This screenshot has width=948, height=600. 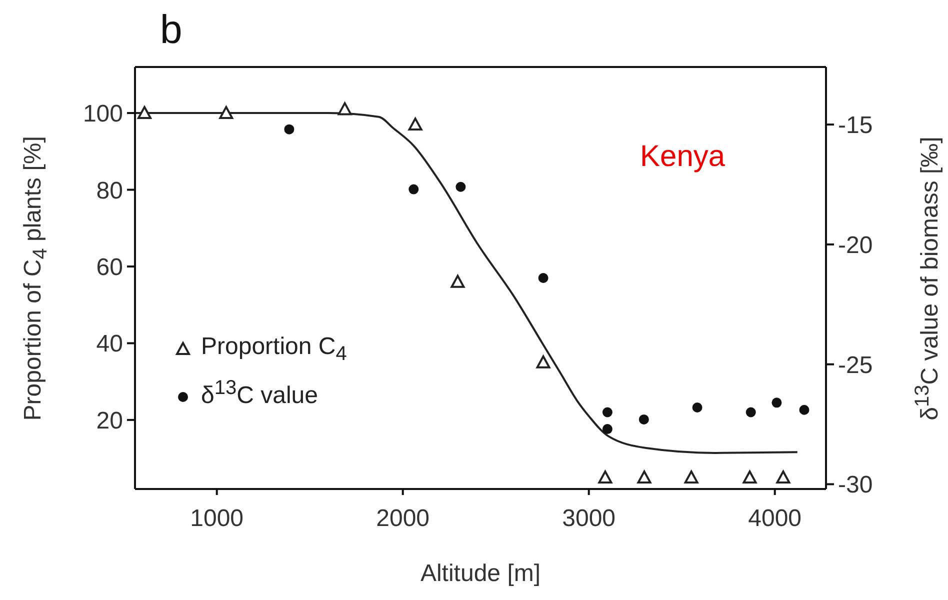 I want to click on annotation: Kenya, so click(x=683, y=157).